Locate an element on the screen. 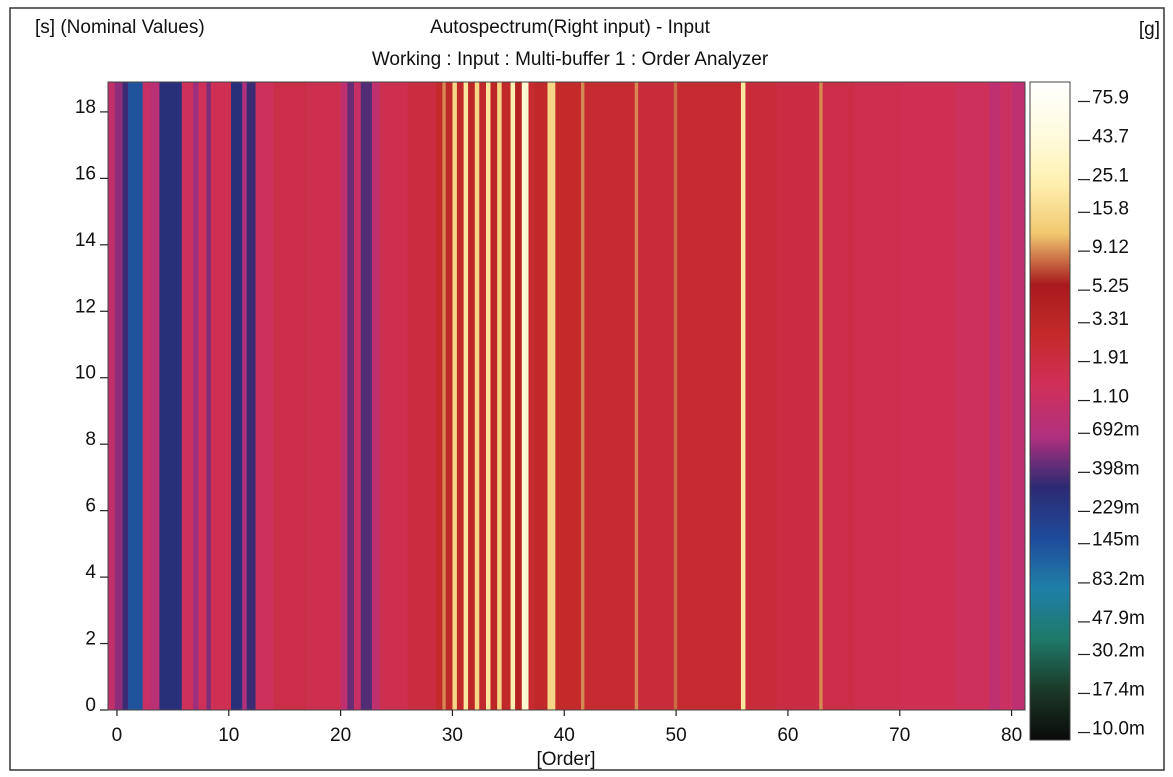 This screenshot has height=777, width=1173. x-tick-label: 60 is located at coordinates (787, 735).